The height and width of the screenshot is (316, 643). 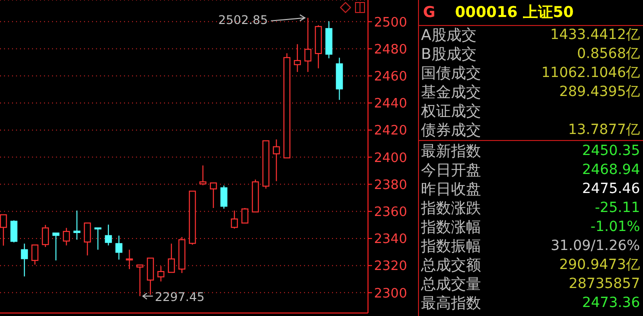 What do you see at coordinates (429, 12) in the screenshot?
I see `text: G` at bounding box center [429, 12].